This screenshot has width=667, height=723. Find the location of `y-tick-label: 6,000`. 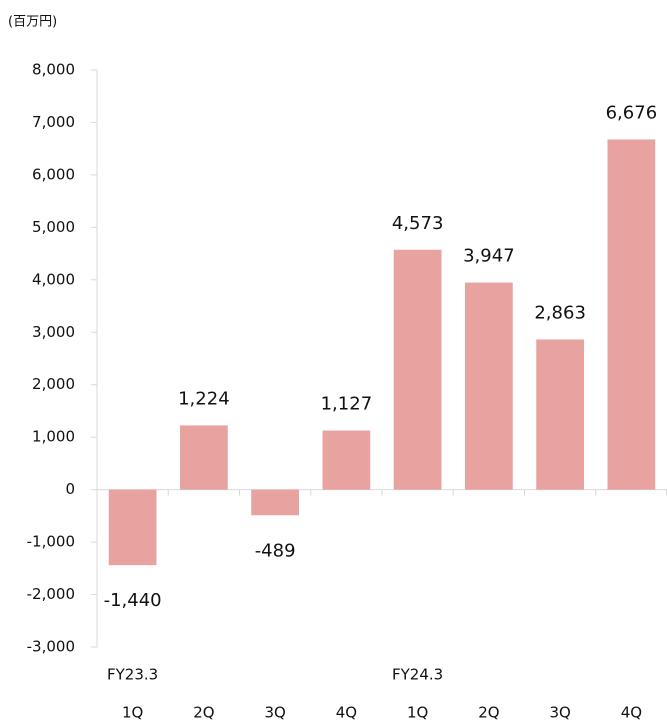

y-tick-label: 6,000 is located at coordinates (53, 174).